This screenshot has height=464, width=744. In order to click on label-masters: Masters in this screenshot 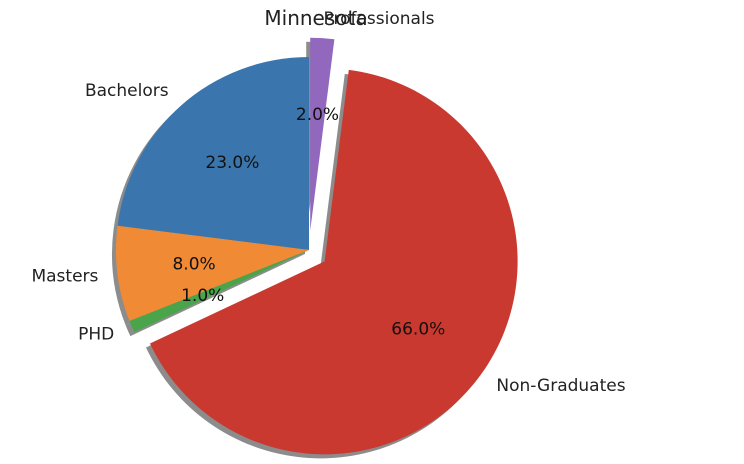, I will do `click(64, 277)`.